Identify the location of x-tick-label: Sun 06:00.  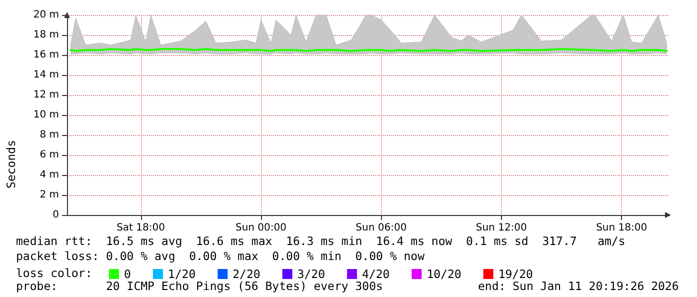
(381, 228).